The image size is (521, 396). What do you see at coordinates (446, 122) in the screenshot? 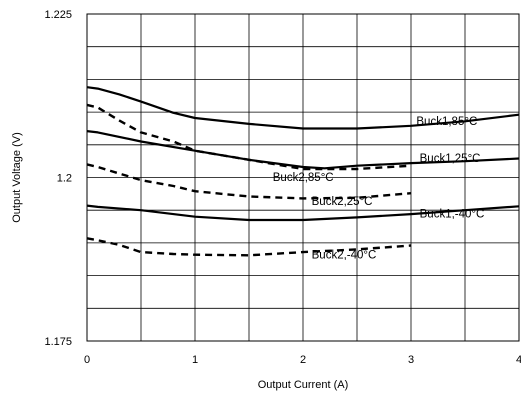
I see `series-annotation: Buck1,85°C` at bounding box center [446, 122].